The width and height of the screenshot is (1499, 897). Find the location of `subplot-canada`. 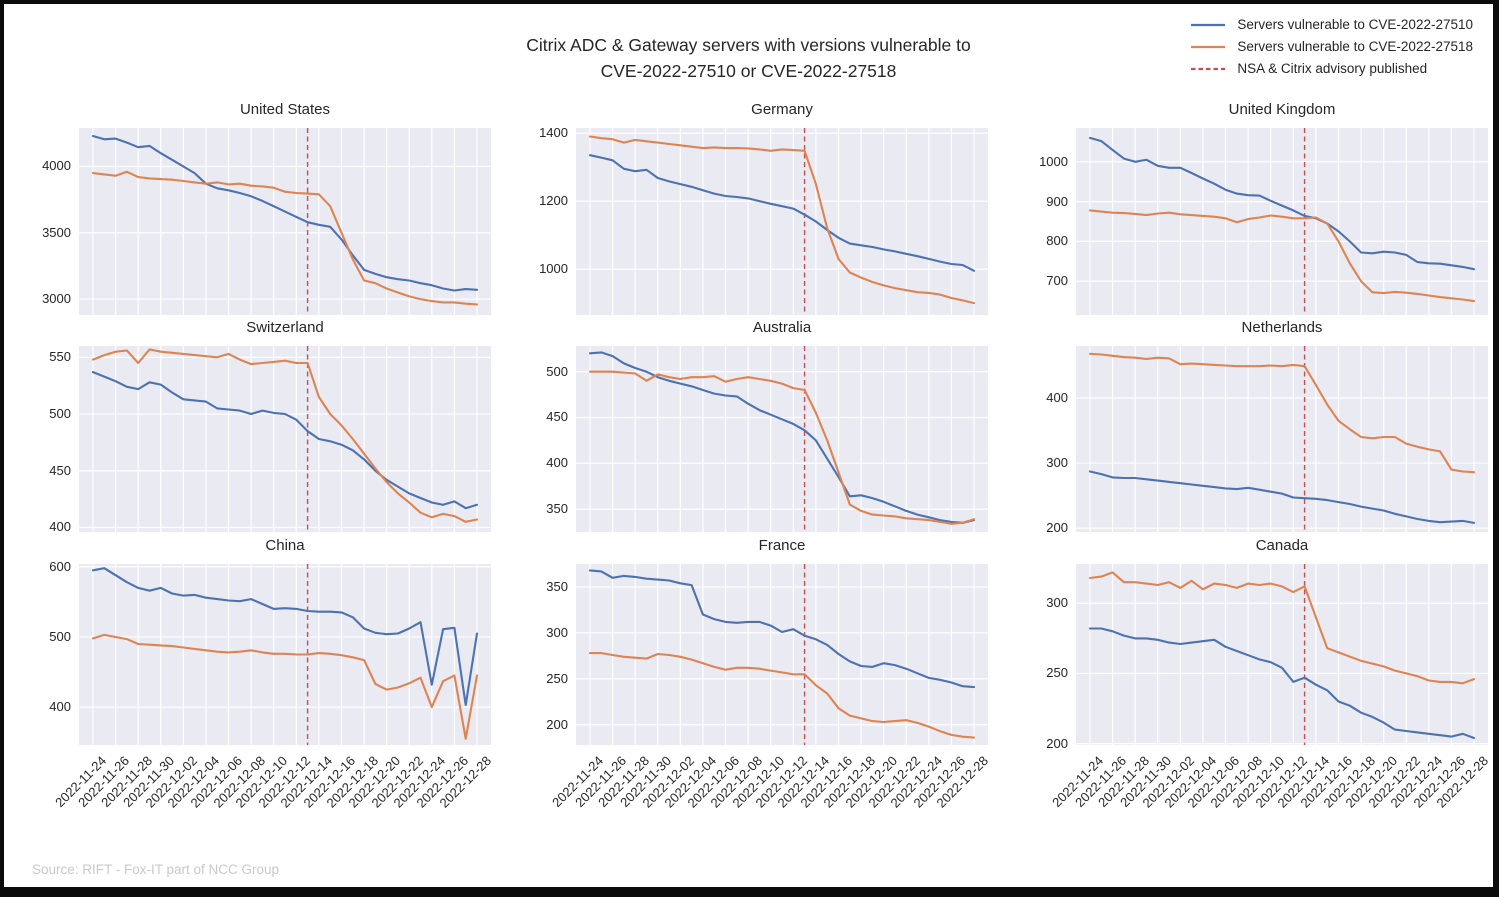

subplot-canada is located at coordinates (1282, 654).